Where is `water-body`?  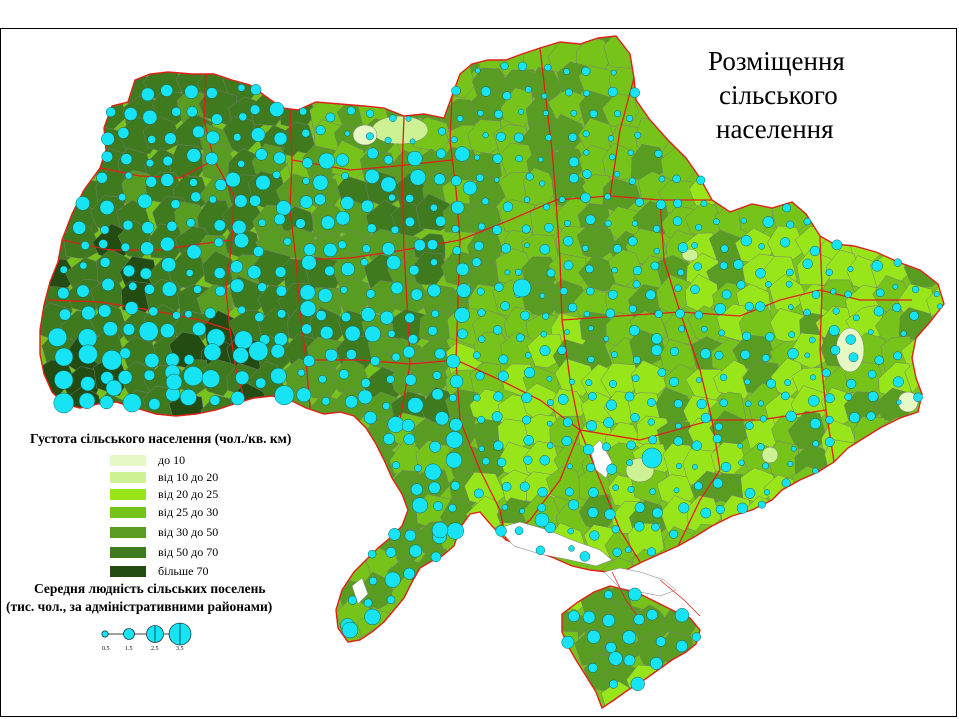 water-body is located at coordinates (640, 582).